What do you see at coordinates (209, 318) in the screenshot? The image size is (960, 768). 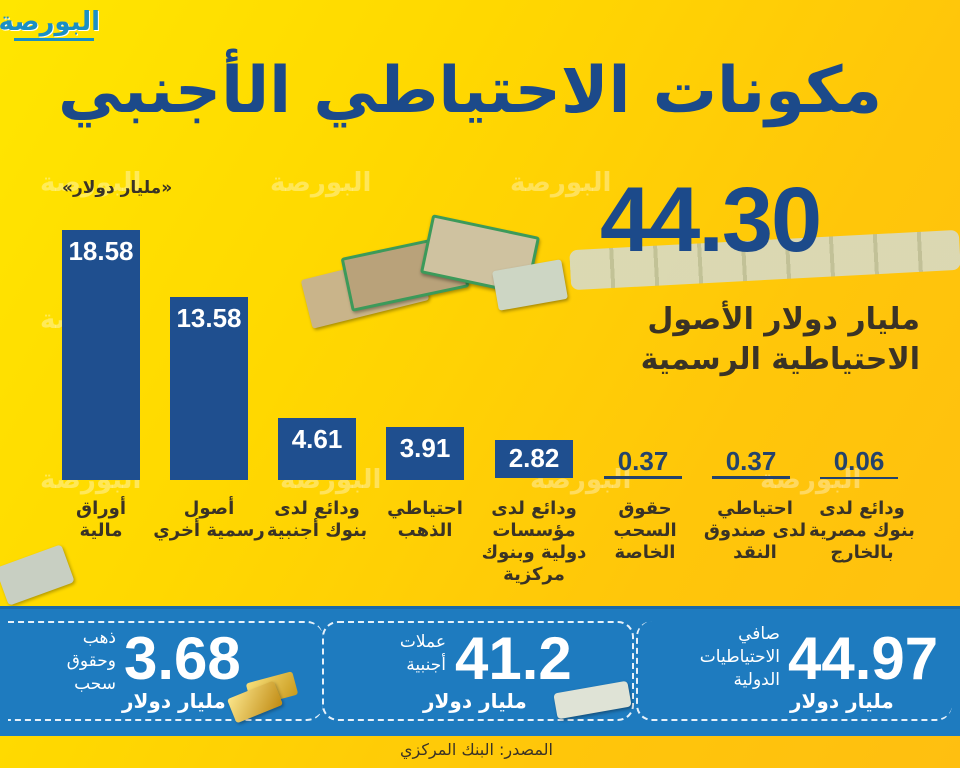 I see `bar-value: 13.58` at bounding box center [209, 318].